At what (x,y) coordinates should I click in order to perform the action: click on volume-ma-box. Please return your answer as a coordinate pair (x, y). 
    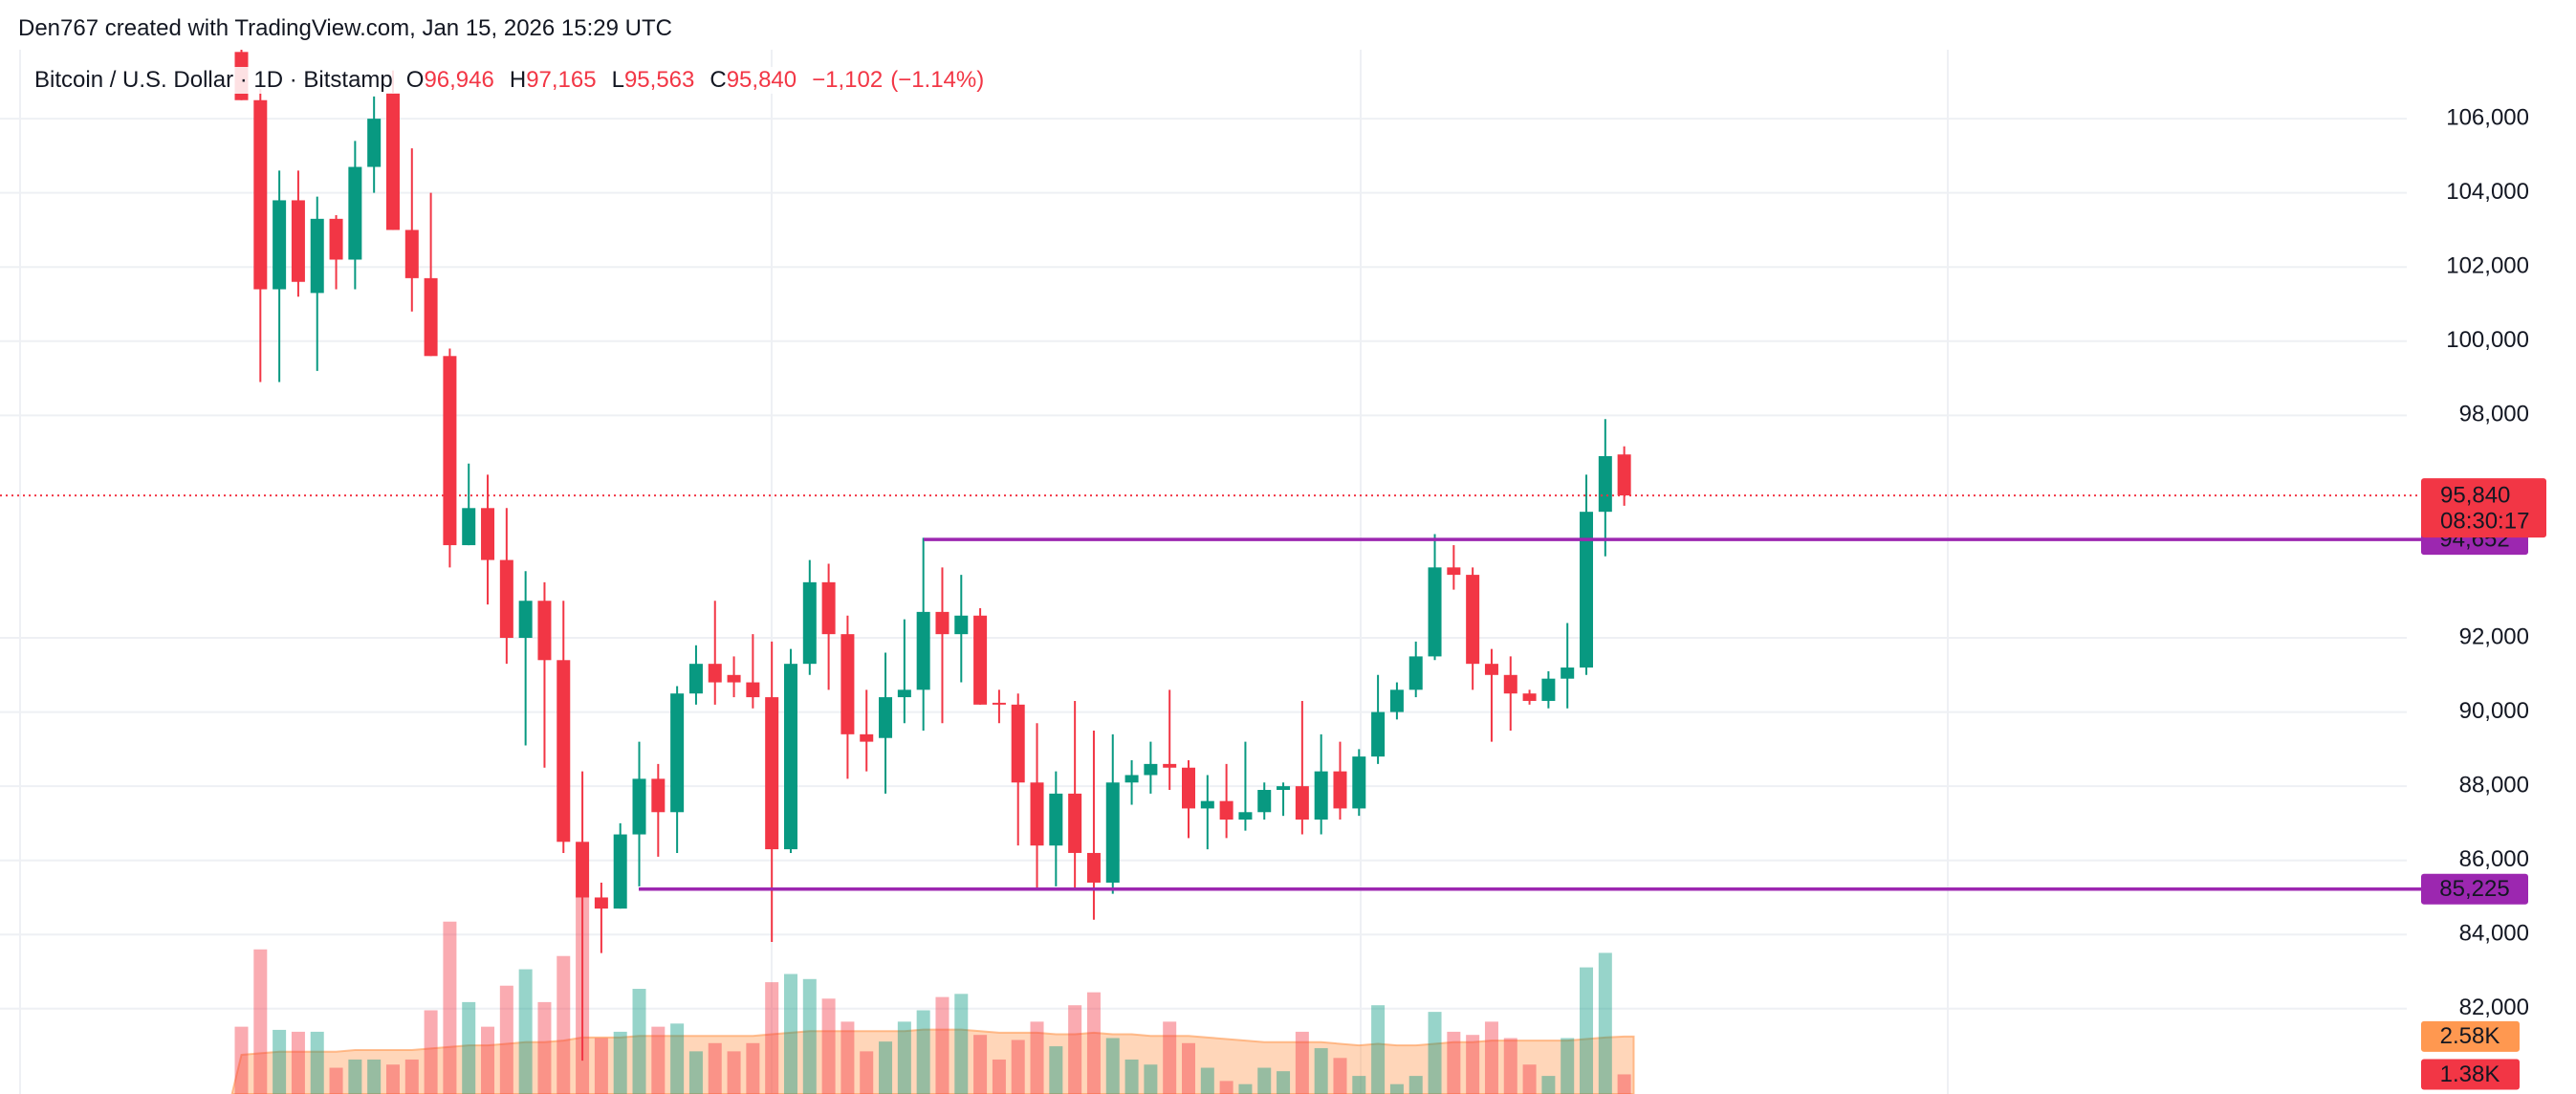
    Looking at the image, I should click on (2470, 1036).